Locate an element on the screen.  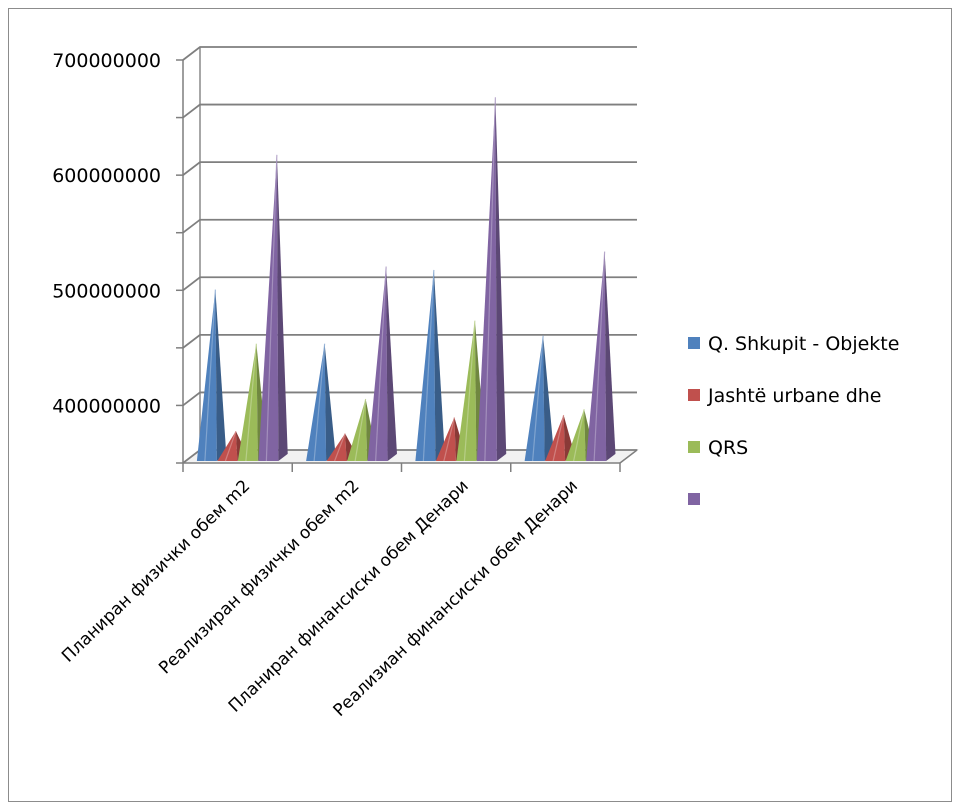
x-tick-label: Реализиран физички обем m2 is located at coordinates (259, 577).